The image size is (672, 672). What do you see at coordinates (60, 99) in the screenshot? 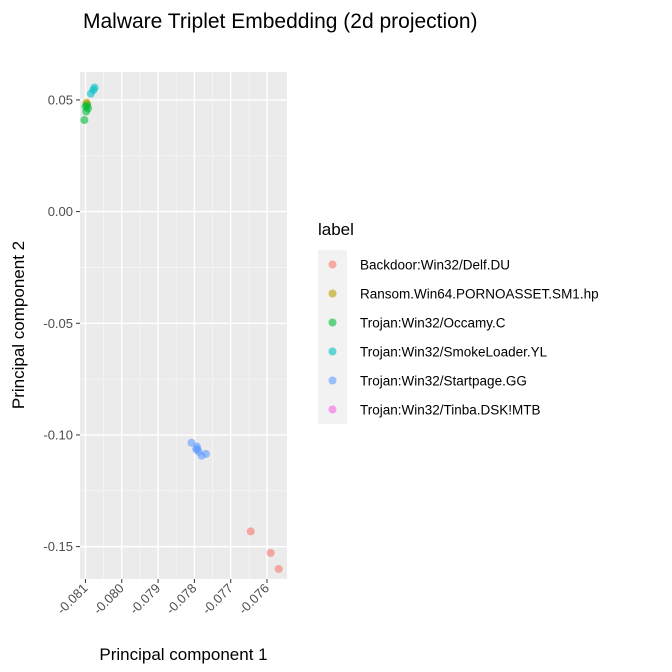
I see `y-tick-label: 0.05` at bounding box center [60, 99].